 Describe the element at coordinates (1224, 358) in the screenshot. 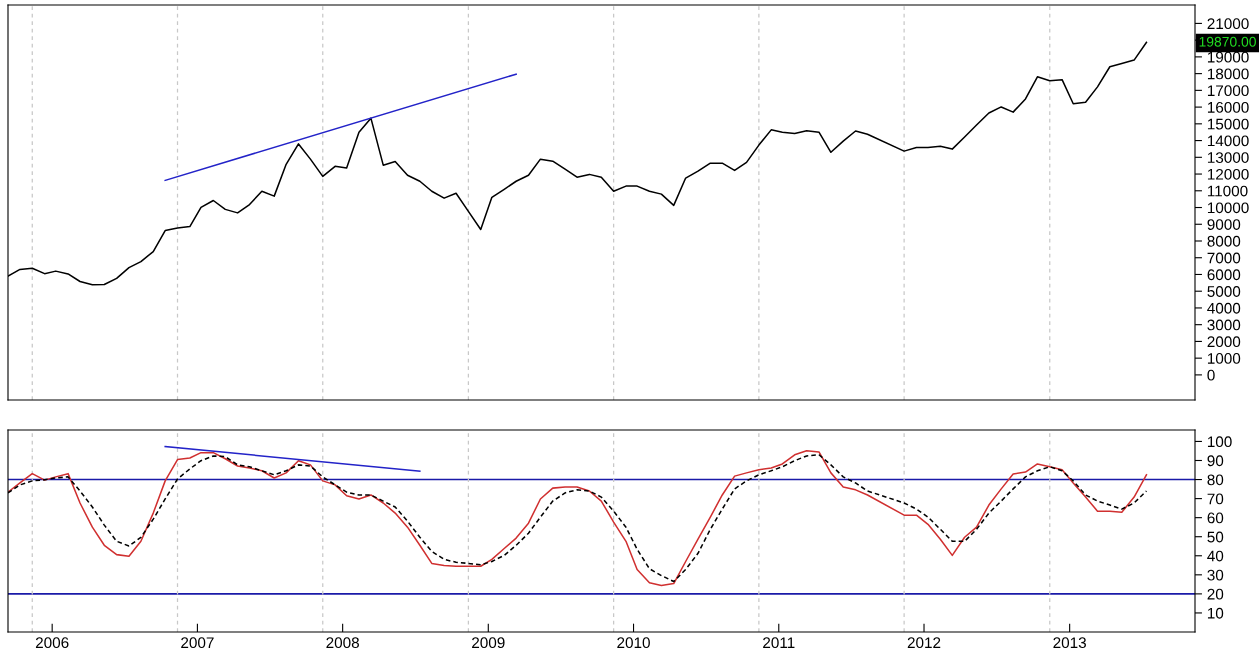

I see `y-tick-label: 1000` at that location.